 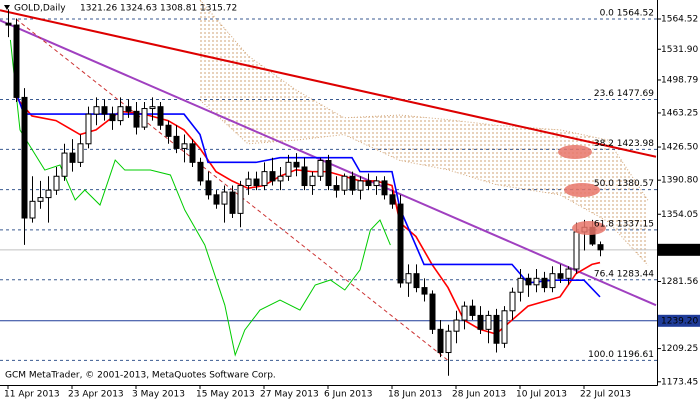 What do you see at coordinates (627, 13) in the screenshot?
I see `fibo-label: 0.0 1564.52` at bounding box center [627, 13].